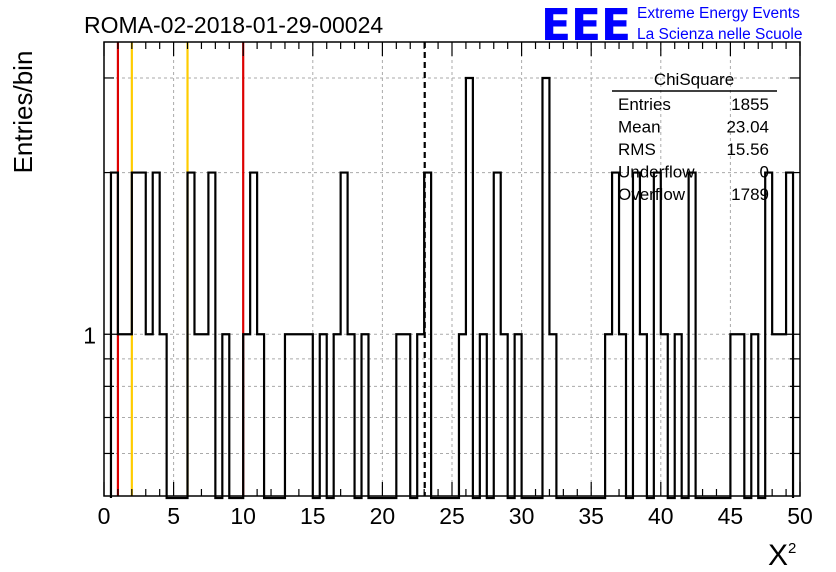  I want to click on stats-row-label: Entries, so click(644, 104).